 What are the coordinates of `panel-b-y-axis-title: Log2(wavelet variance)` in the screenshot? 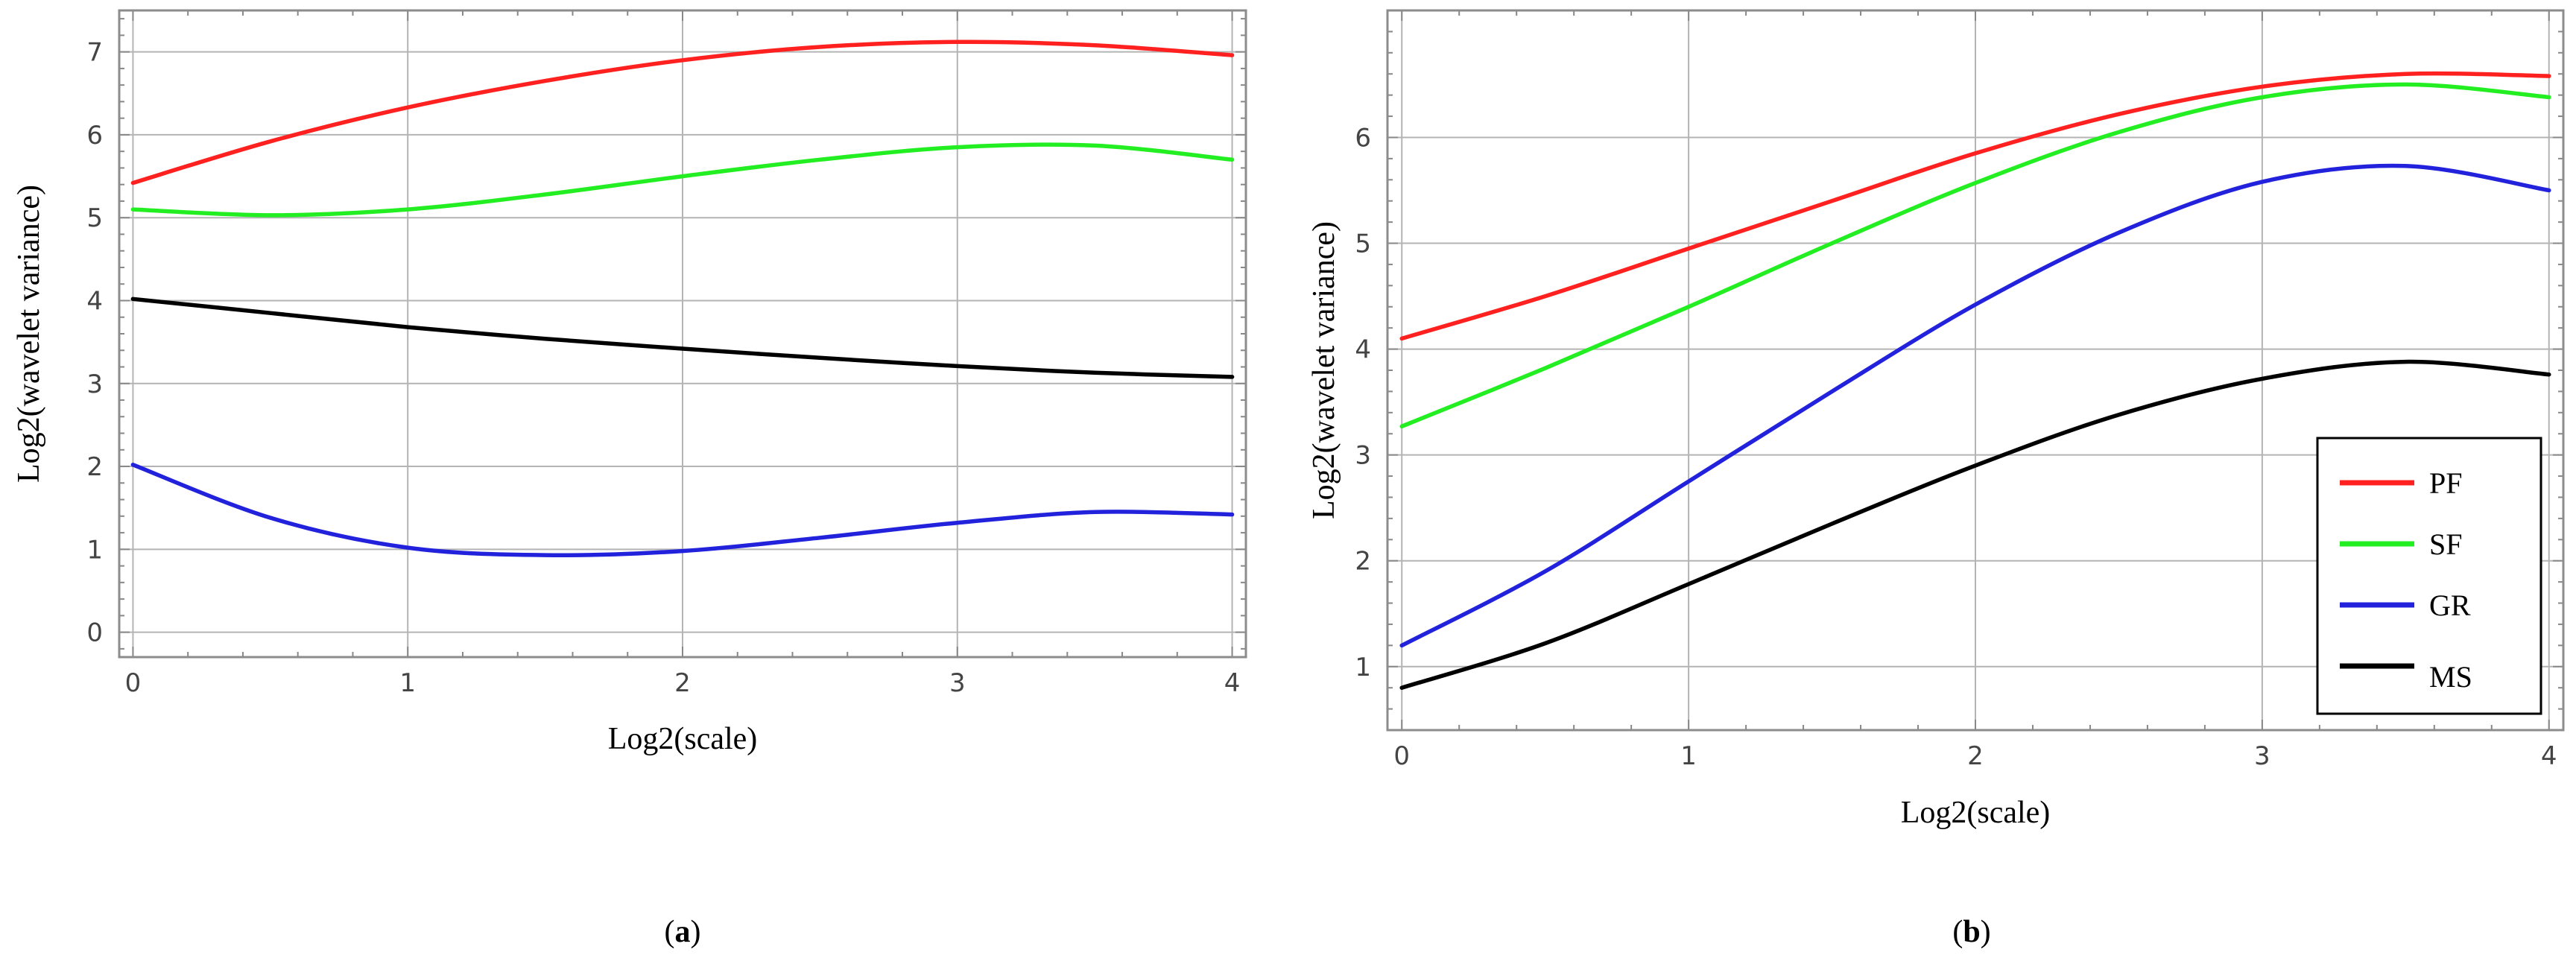 It's located at (1324, 370).